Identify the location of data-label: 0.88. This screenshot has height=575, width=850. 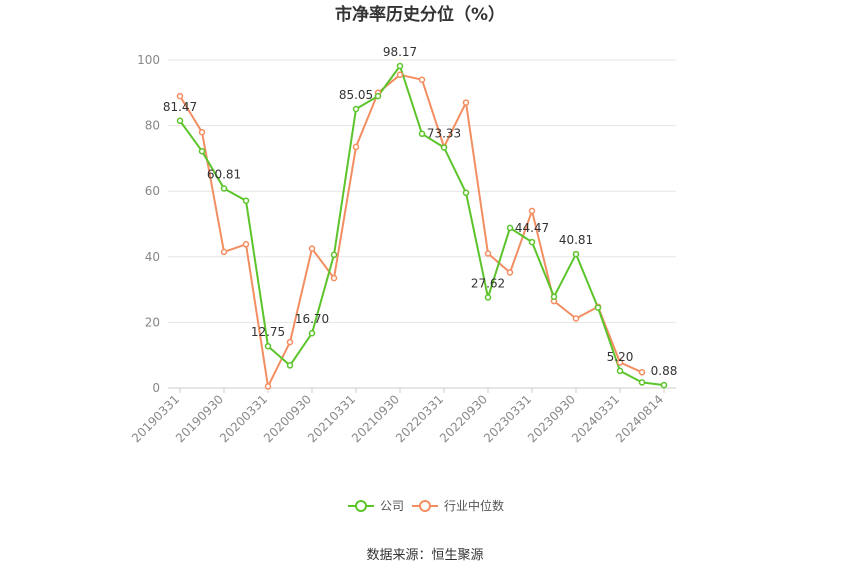
(664, 371).